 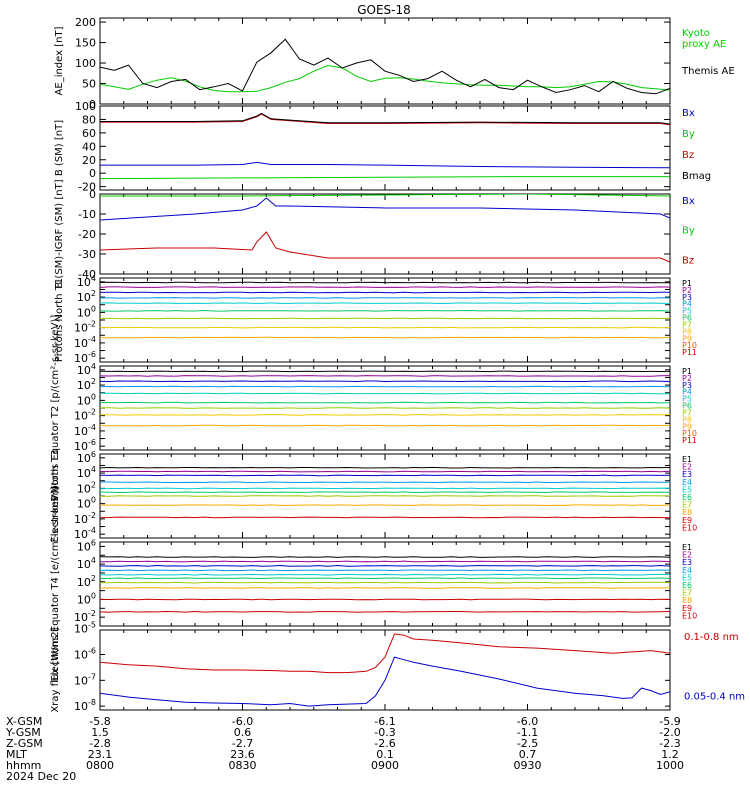 I want to click on series-line-e3, so click(x=385, y=475).